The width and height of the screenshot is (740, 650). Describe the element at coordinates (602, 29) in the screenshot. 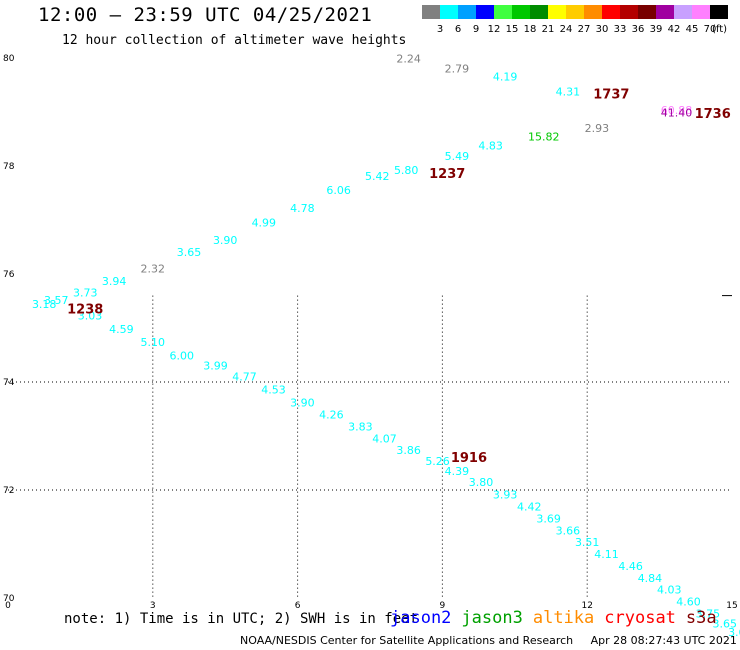

I see `color-level-label: 30` at that location.